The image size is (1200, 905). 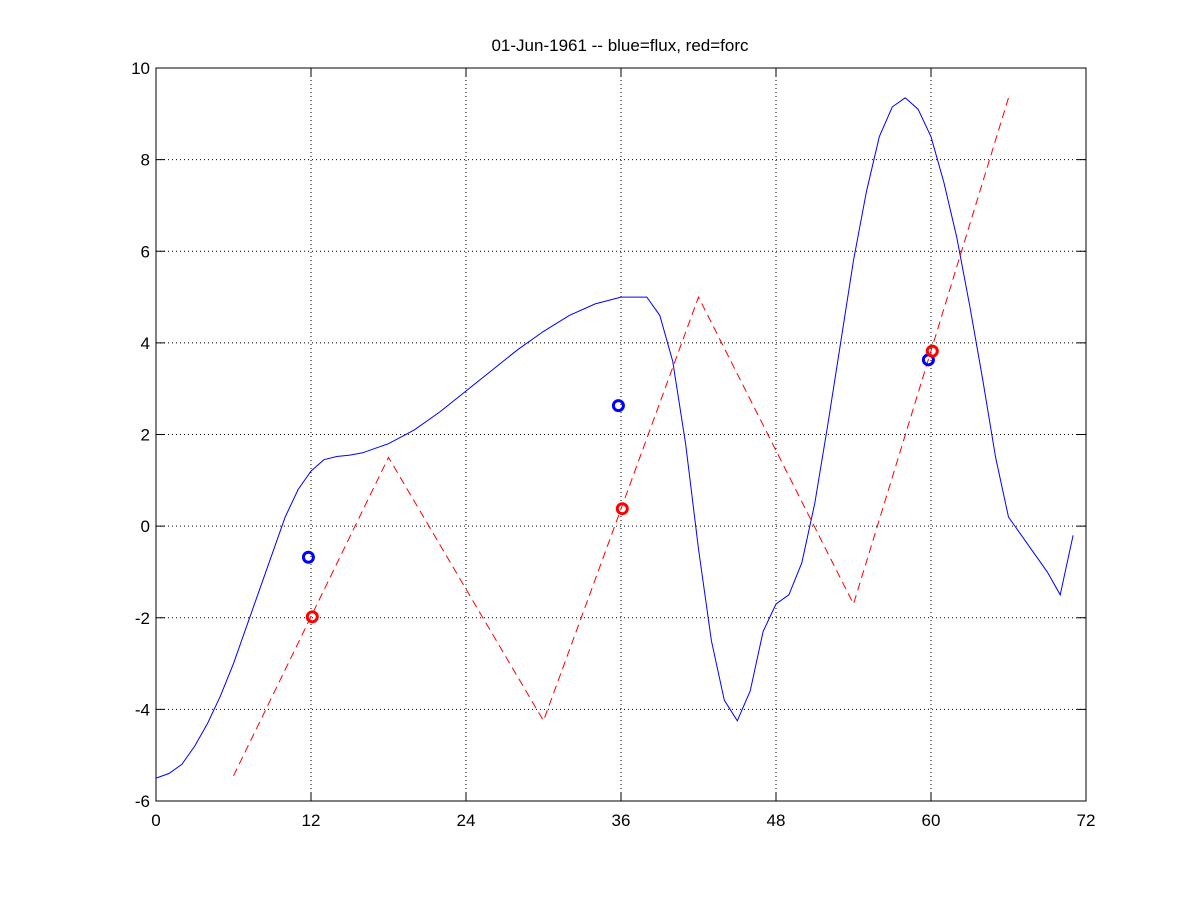 What do you see at coordinates (140, 68) in the screenshot?
I see `y-tick-label: 10` at bounding box center [140, 68].